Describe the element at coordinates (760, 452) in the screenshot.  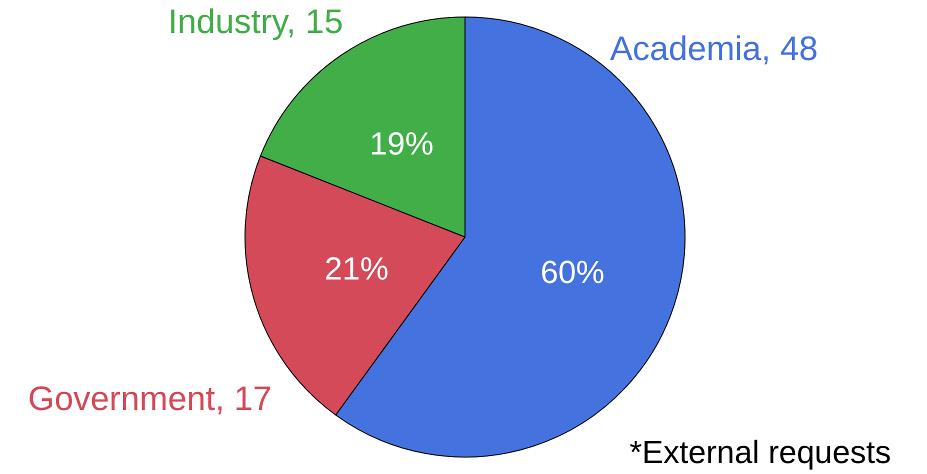
I see `text: *External requests` at that location.